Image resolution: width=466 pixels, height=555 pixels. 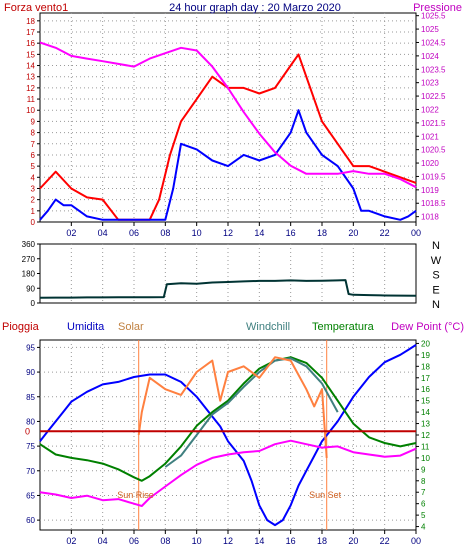 I want to click on y-tick-label-right: 1023, so click(x=430, y=83).